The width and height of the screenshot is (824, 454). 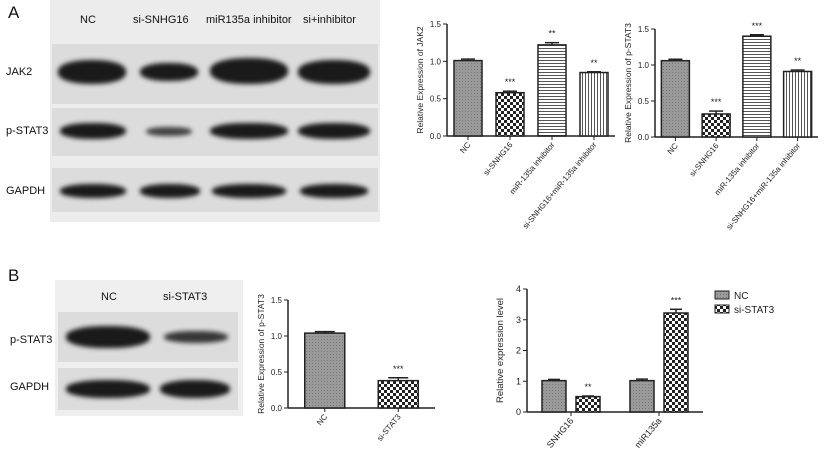 What do you see at coordinates (185, 297) in the screenshot?
I see `lane-label: si-STAT3` at bounding box center [185, 297].